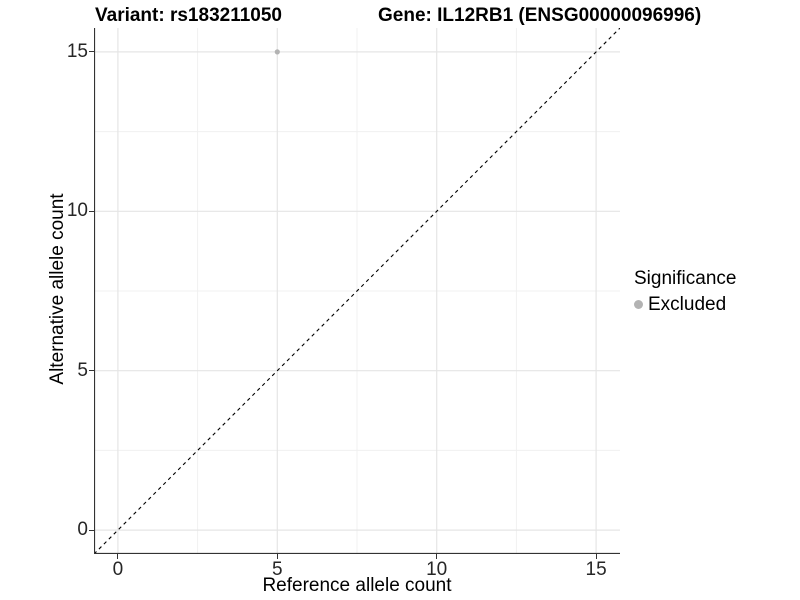 The height and width of the screenshot is (600, 800). Describe the element at coordinates (685, 278) in the screenshot. I see `legend-title: Significance` at that location.